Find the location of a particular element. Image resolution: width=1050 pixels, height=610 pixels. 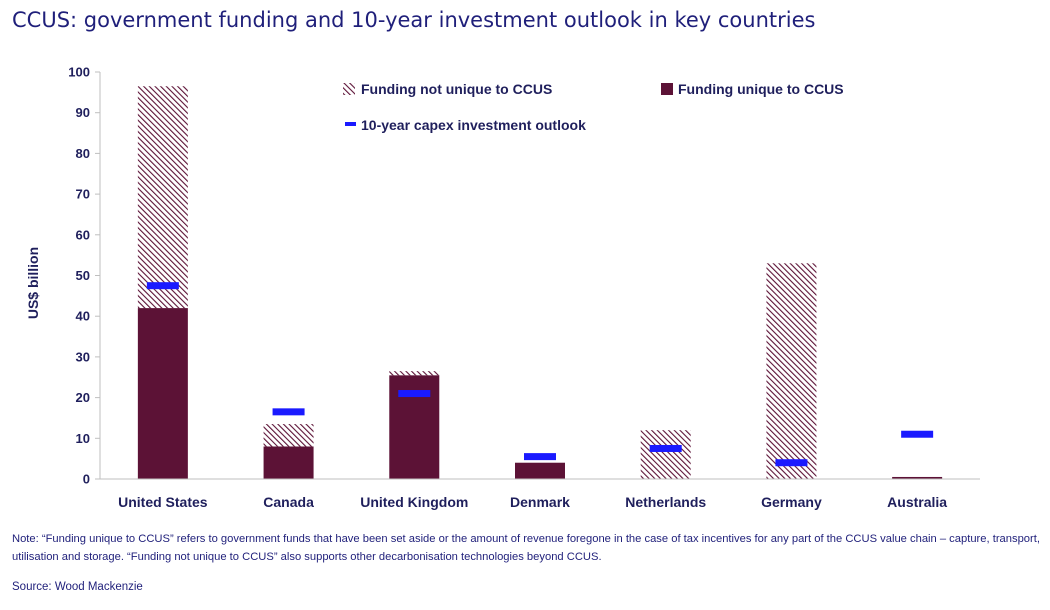

outlook-marker-canada is located at coordinates (288, 412).